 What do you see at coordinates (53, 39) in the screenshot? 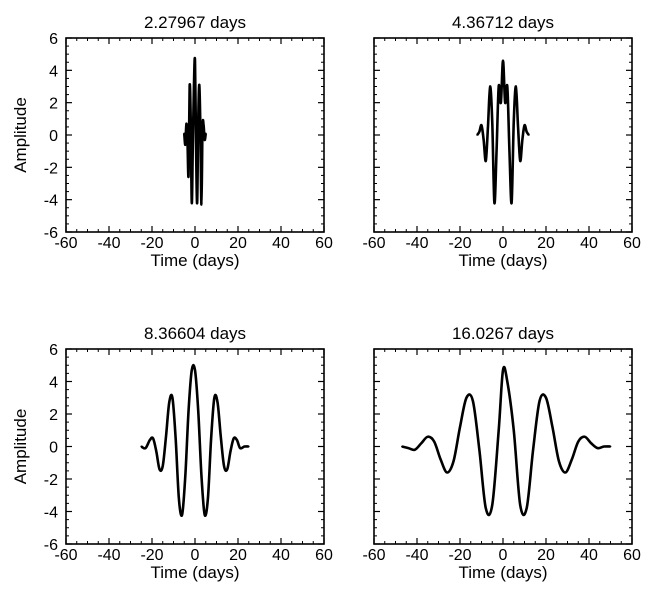
I see `y-tick-label: 6` at bounding box center [53, 39].